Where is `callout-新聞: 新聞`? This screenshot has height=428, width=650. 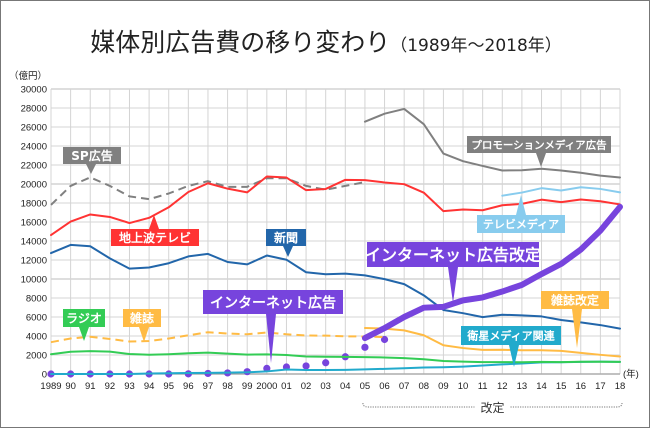
callout-新聞: 新聞 is located at coordinates (286, 243).